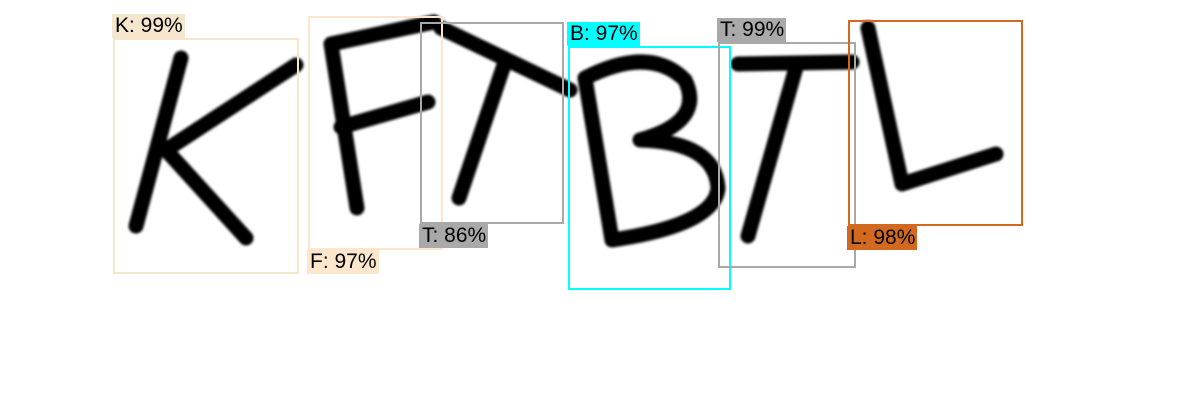 Image resolution: width=1200 pixels, height=420 pixels. I want to click on detection-label-l: L: 98%, so click(882, 238).